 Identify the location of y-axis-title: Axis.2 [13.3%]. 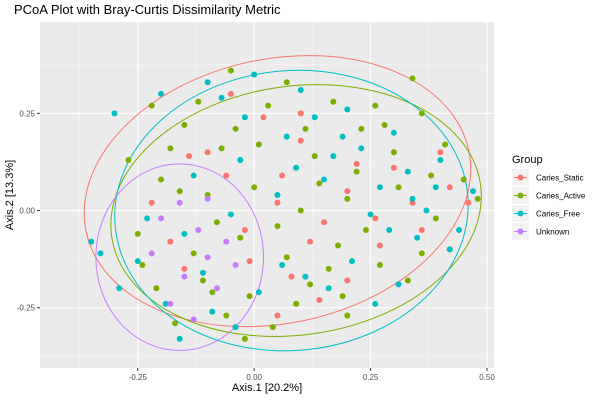
(10, 195).